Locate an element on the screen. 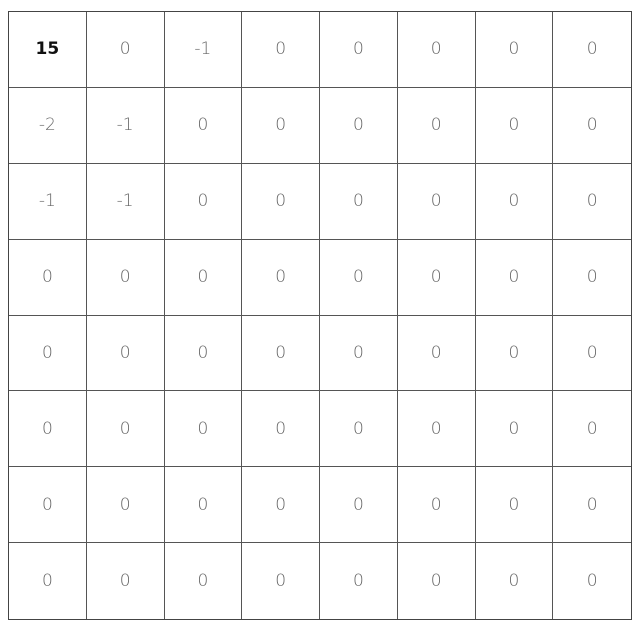 Image resolution: width=640 pixels, height=626 pixels. grid-cell: 15 is located at coordinates (48, 50).